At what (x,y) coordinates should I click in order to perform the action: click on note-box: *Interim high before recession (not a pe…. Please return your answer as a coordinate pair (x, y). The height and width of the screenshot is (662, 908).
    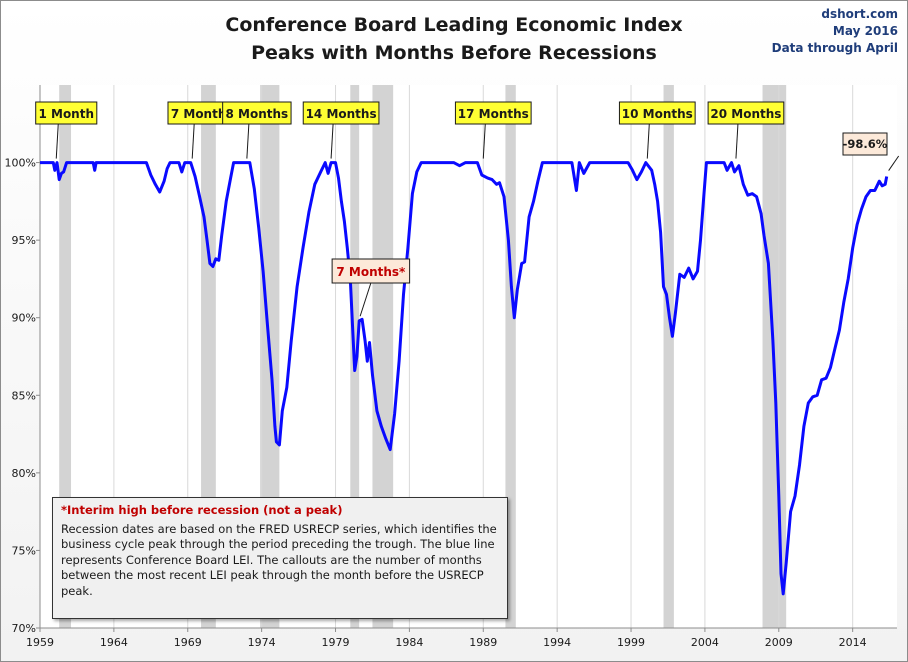
    Looking at the image, I should click on (280, 558).